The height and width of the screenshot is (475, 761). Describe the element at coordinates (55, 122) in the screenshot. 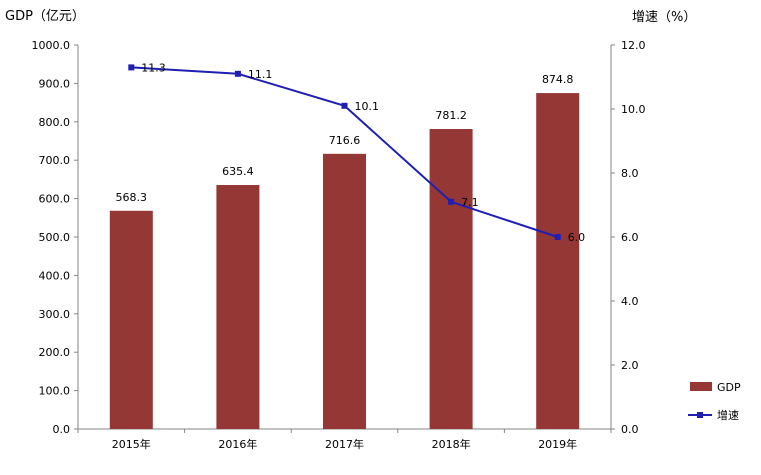

I see `left-tick-label: 800.0` at that location.